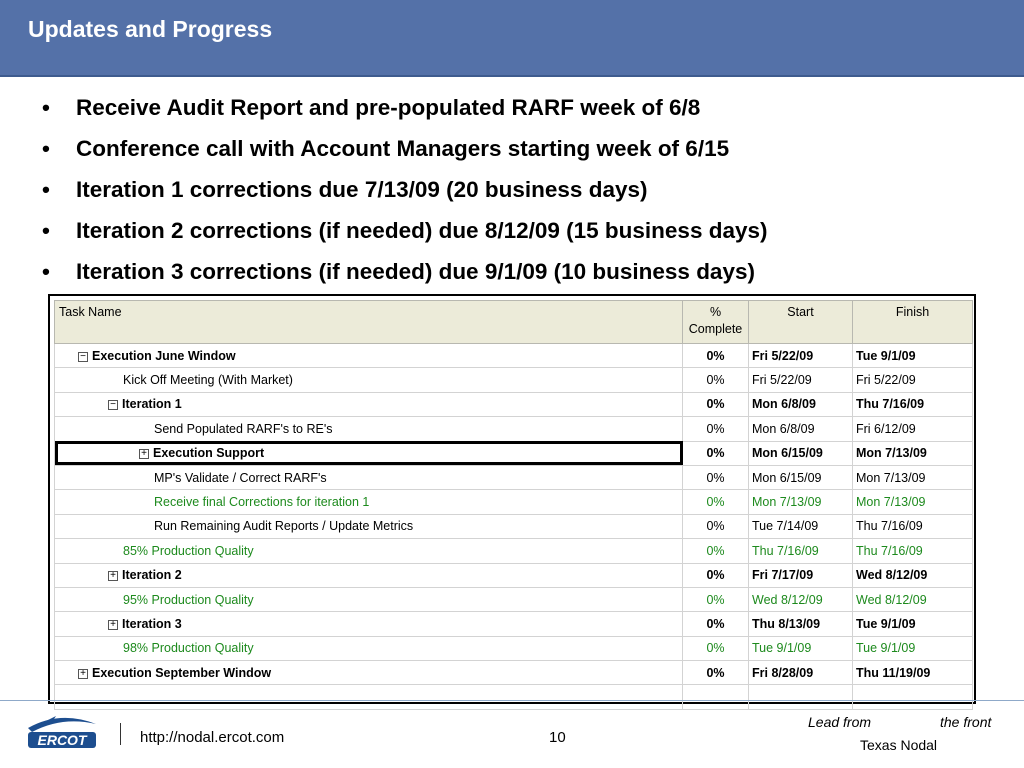 The image size is (1024, 768). I want to click on task-name-cell: MP's Validate / Correct RARF's, so click(368, 477).